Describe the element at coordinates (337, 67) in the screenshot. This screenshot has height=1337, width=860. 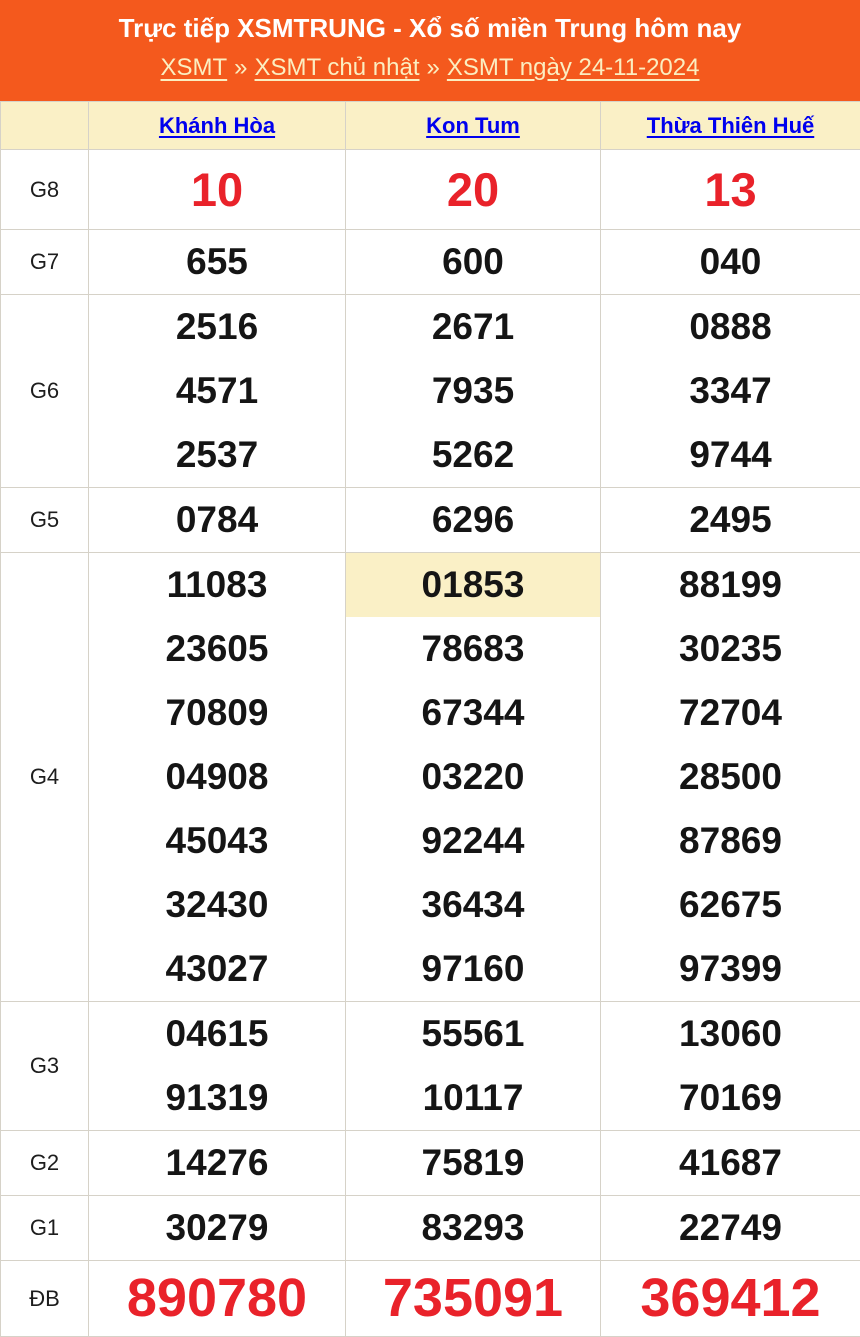
I see `breadcrumb-link-xsmt-chu-nhat: XSMT chủ nhật` at that location.